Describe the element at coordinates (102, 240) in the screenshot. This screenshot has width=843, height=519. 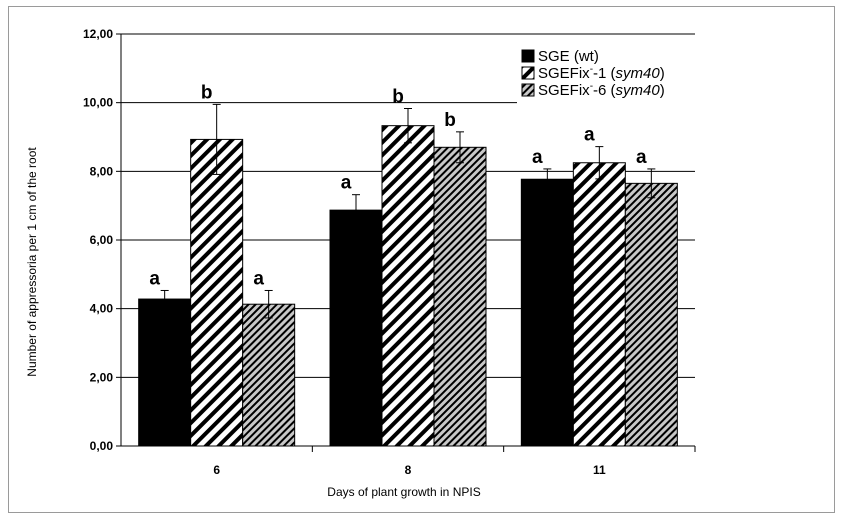
I see `y-tick-label: 6,00` at that location.